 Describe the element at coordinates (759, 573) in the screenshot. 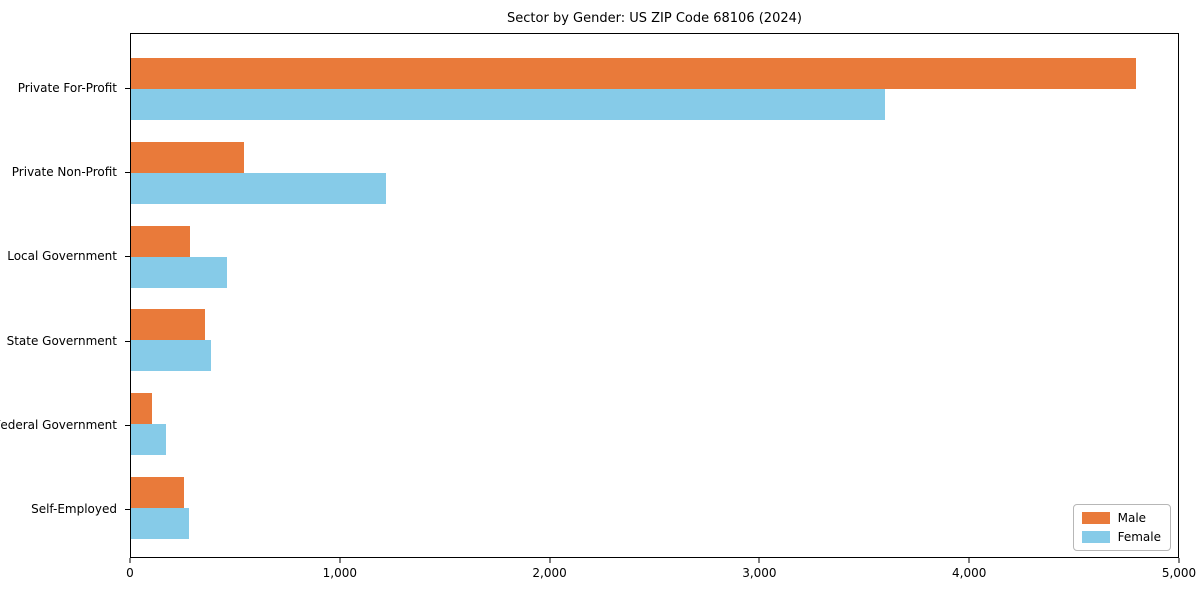

I see `xtick-label-3-000: 3,000` at that location.